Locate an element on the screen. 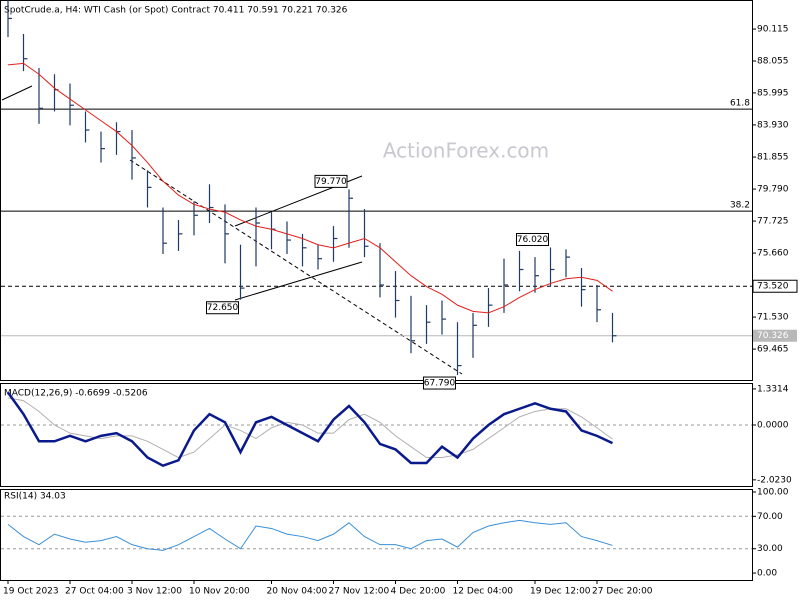  y-tick-label: 1.3314 is located at coordinates (773, 389).